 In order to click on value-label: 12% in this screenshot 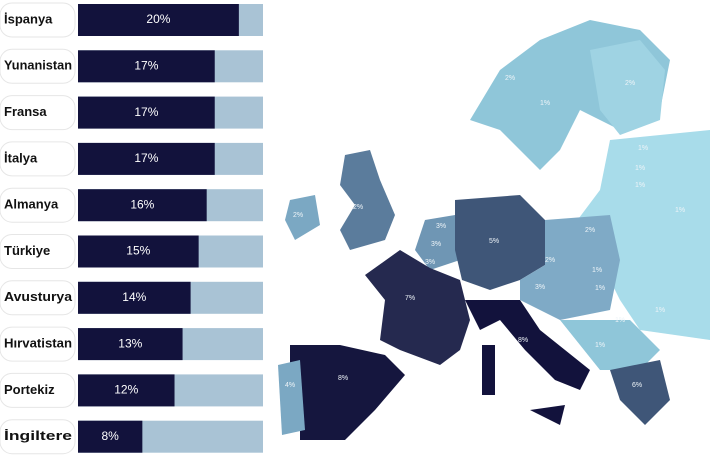, I will do `click(126, 390)`.